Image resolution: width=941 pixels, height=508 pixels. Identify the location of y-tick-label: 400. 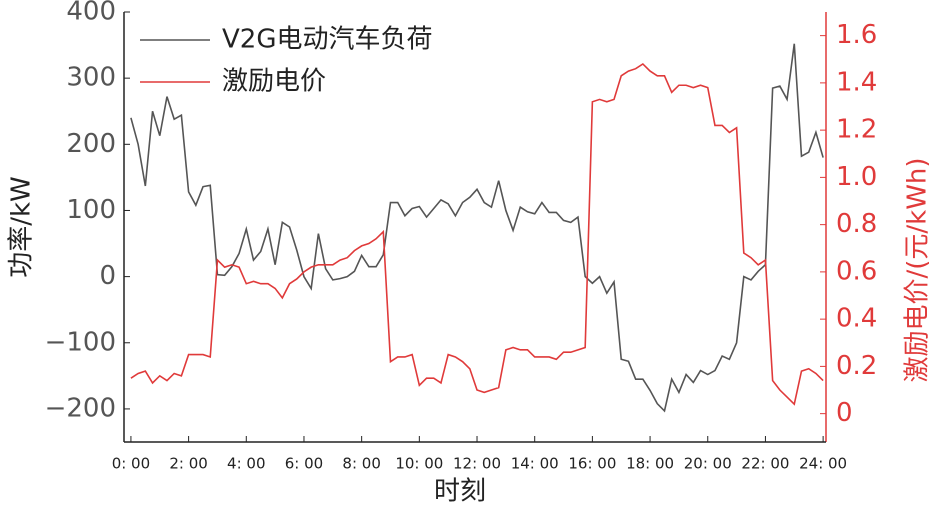
(91, 13).